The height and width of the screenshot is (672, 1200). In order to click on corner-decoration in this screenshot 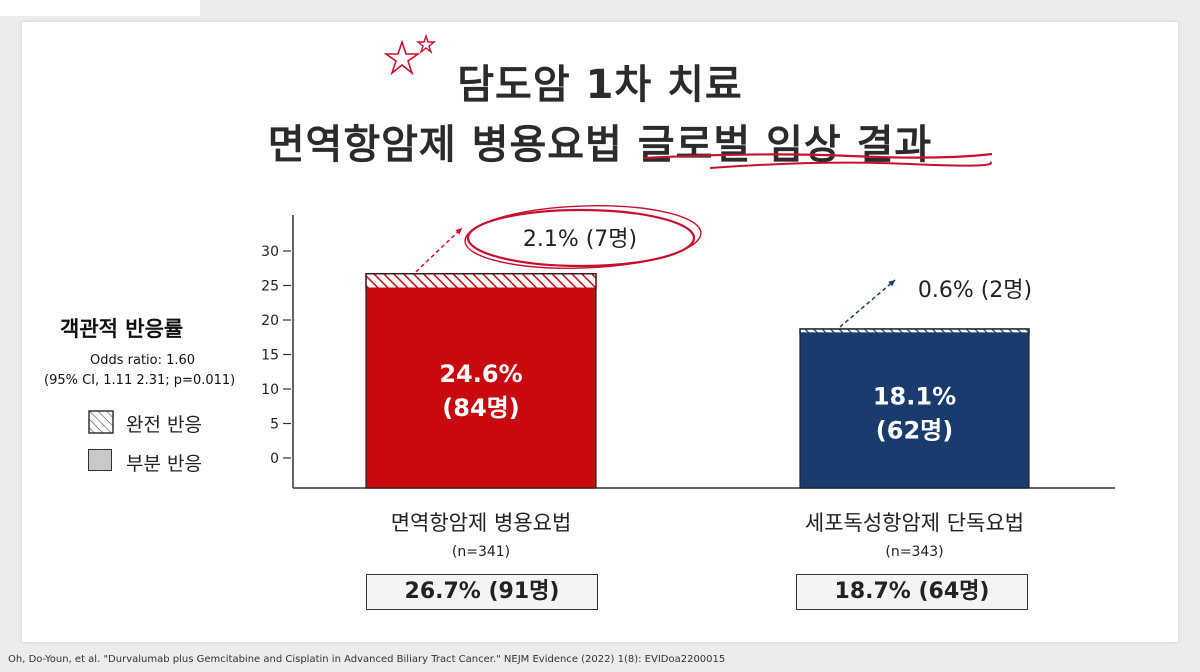, I will do `click(100, 8)`.